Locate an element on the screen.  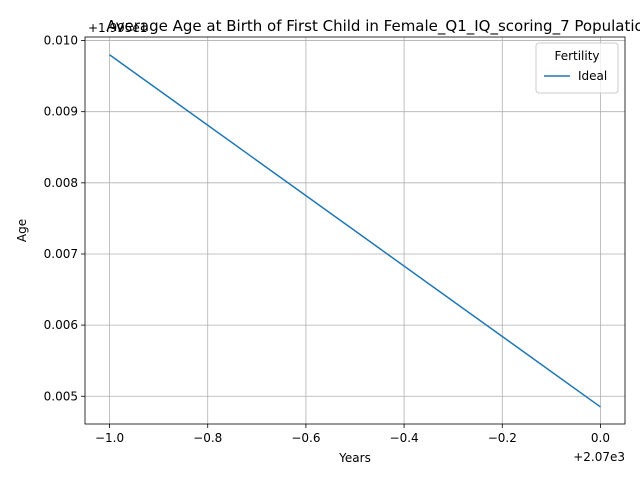
y-tick-label-1: 0.006 is located at coordinates (61, 325).